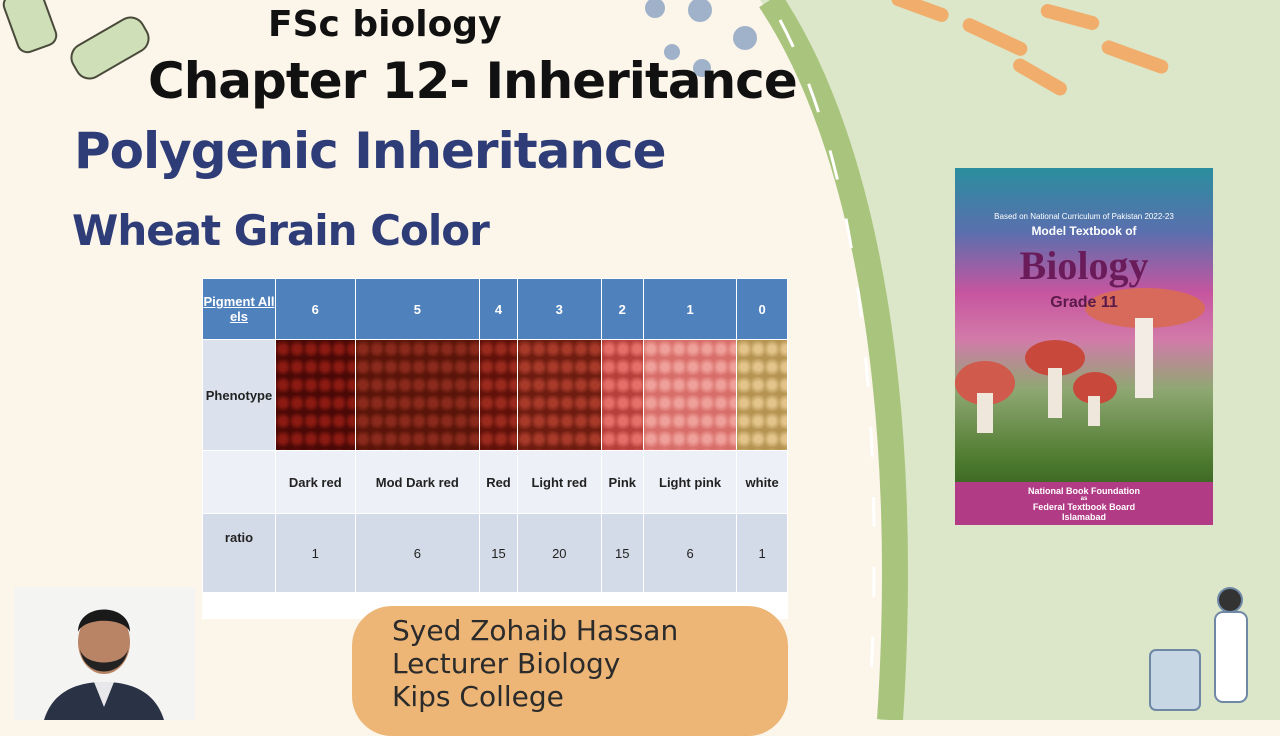 The width and height of the screenshot is (1280, 736). Describe the element at coordinates (701, 38) in the screenshot. I see `decor-dots` at that location.